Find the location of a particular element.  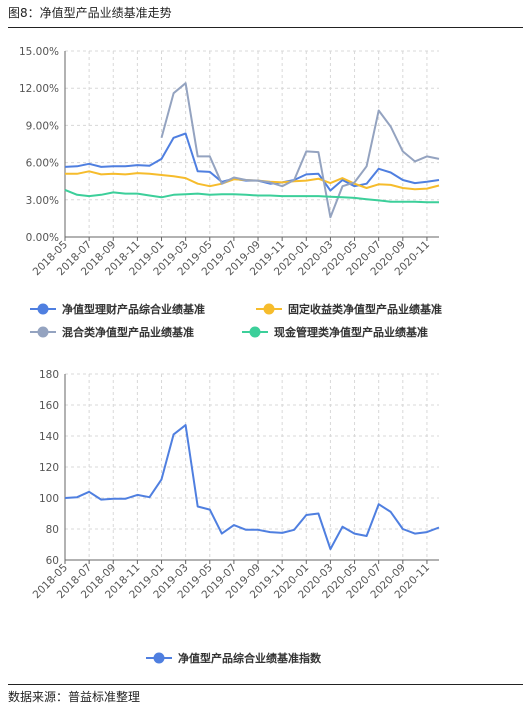

legend-label: 现金管理类净值型产品业绩基准 is located at coordinates (351, 332).